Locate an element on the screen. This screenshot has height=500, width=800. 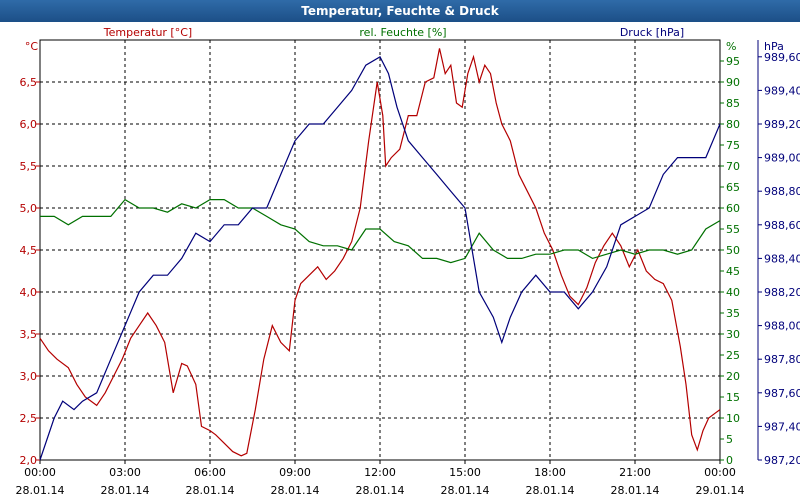
pressure-tick-label: 988,80 is located at coordinates (782, 191).